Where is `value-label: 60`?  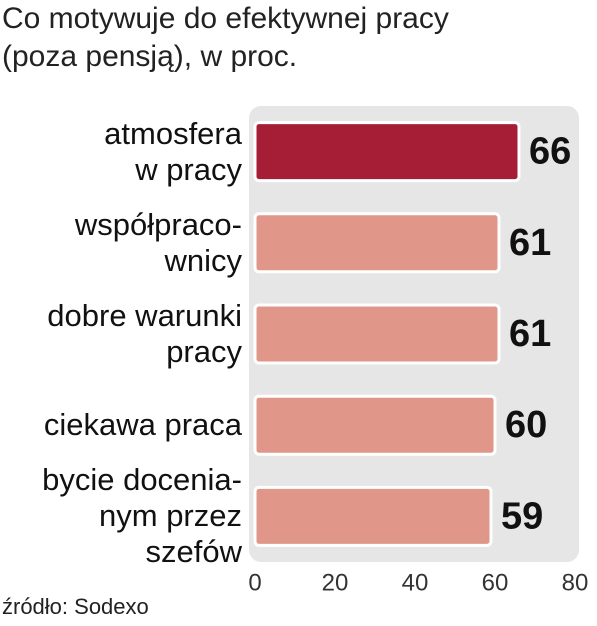
value-label: 60 is located at coordinates (526, 425).